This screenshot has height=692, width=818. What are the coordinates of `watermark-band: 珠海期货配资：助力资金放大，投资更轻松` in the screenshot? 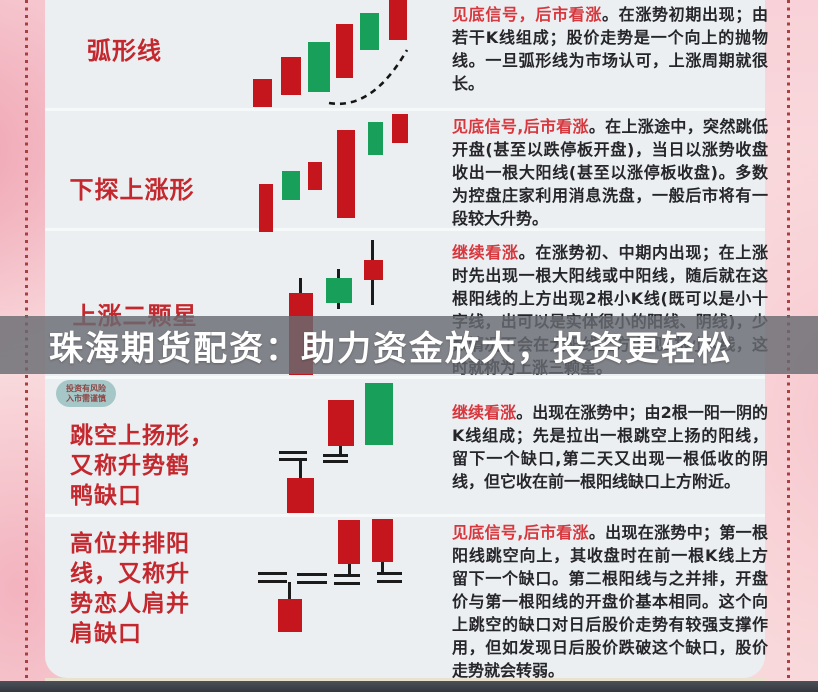 It's located at (409, 345).